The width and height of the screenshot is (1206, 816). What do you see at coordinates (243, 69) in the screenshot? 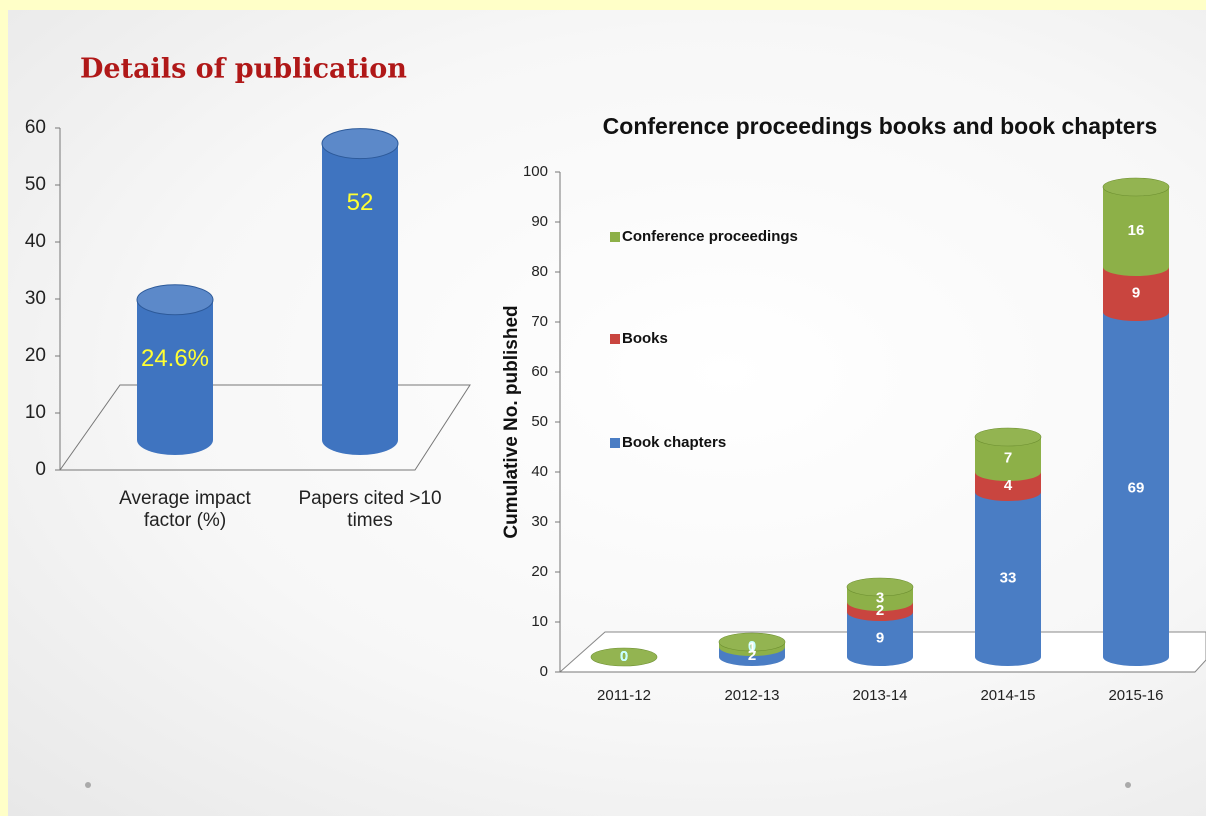
I see `slide-title: Details of publication` at bounding box center [243, 69].